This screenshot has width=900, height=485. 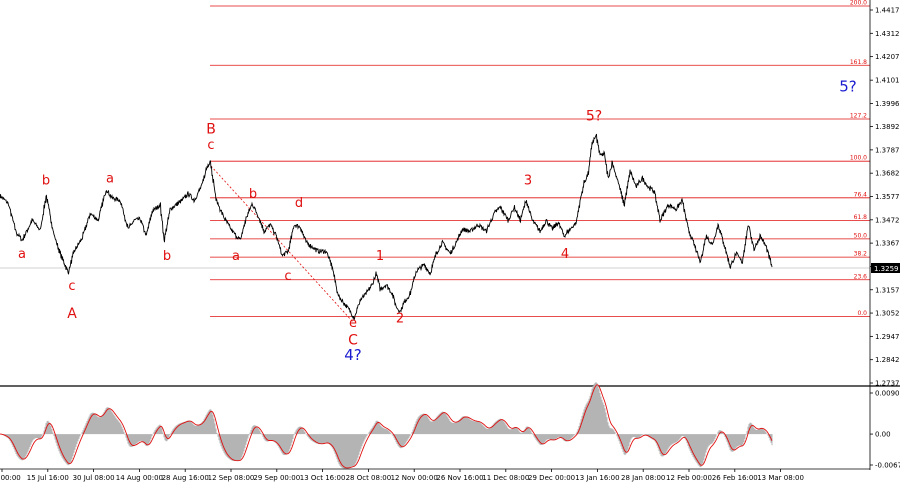 What do you see at coordinates (353, 341) in the screenshot?
I see `wave-label-13: C` at bounding box center [353, 341].